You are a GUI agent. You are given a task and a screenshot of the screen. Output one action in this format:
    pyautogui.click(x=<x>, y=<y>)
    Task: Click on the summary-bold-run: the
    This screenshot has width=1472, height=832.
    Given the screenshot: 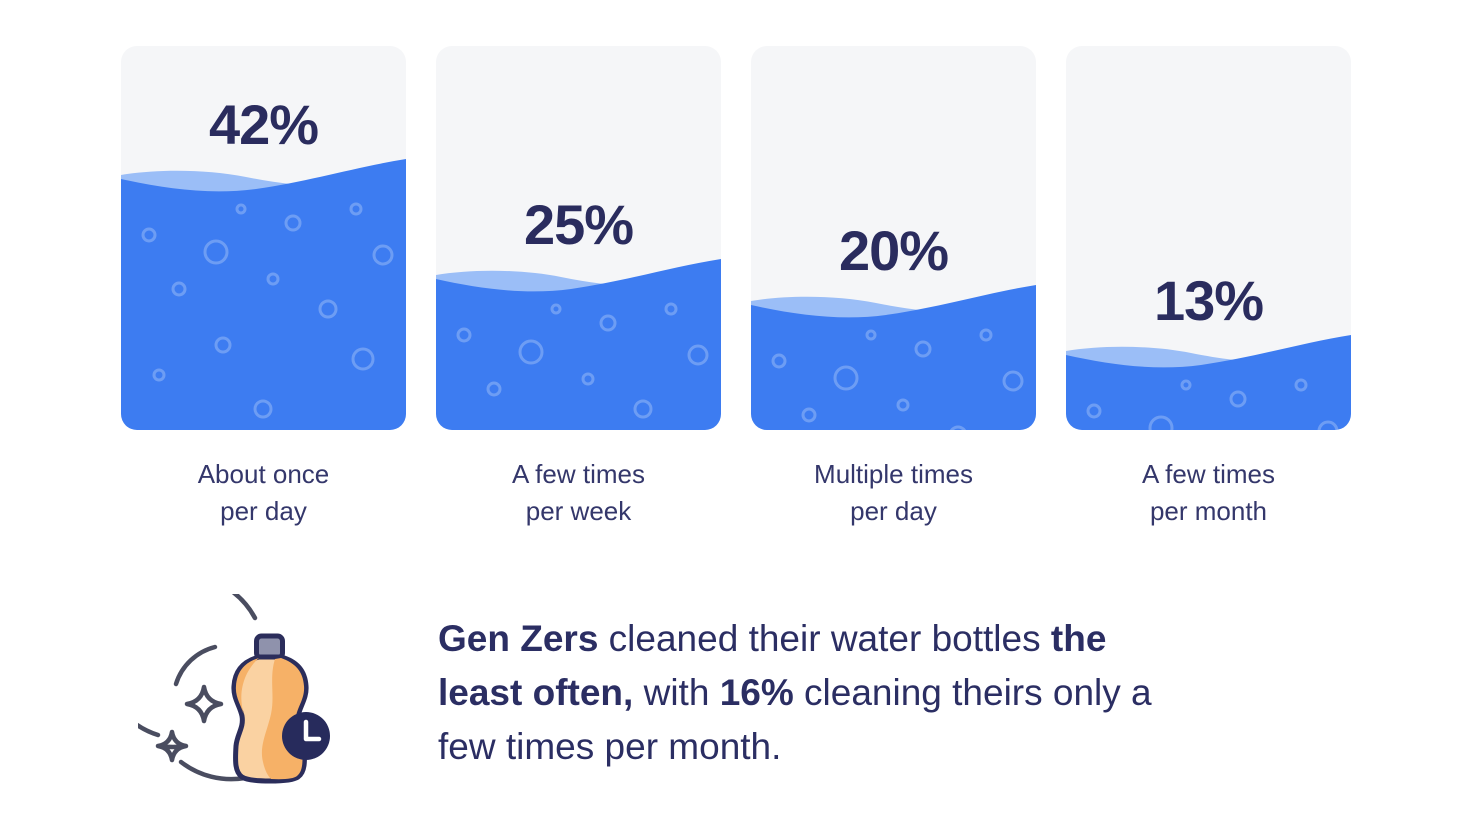 What is the action you would take?
    pyautogui.click(x=1078, y=638)
    